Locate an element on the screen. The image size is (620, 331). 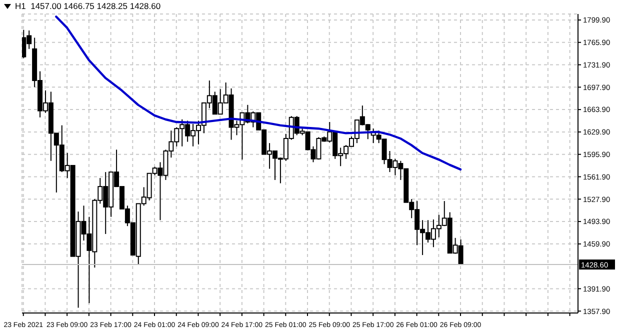
chart-title: H1 1457.00 1466.75 1428.25 1428.60 is located at coordinates (88, 6).